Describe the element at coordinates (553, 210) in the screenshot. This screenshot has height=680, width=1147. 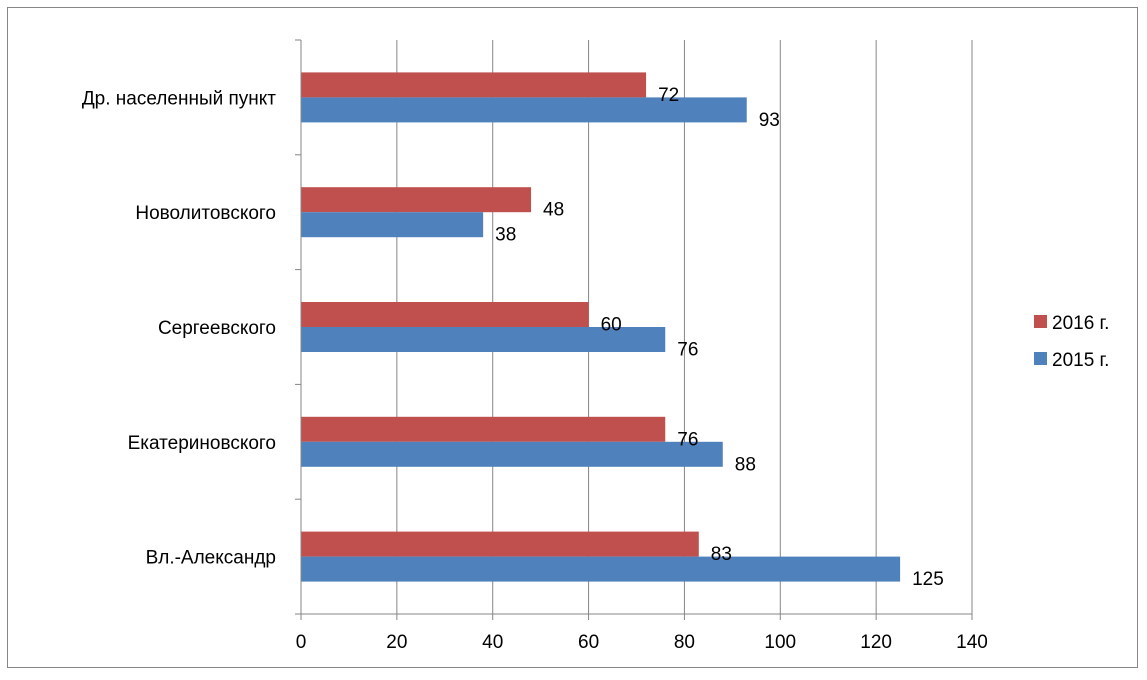
I see `data-label: 48` at that location.